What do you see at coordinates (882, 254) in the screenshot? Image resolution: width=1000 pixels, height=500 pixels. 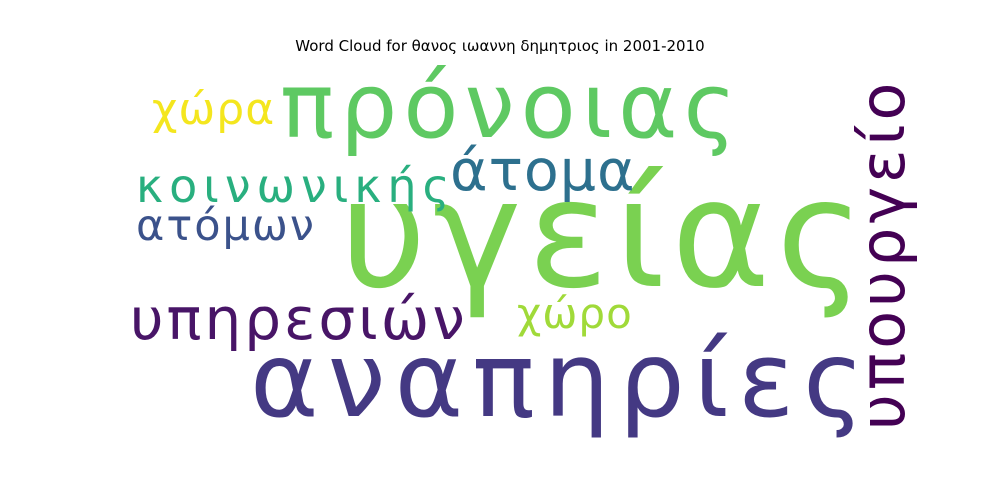 I see `word-4: υπουργείο` at bounding box center [882, 254].